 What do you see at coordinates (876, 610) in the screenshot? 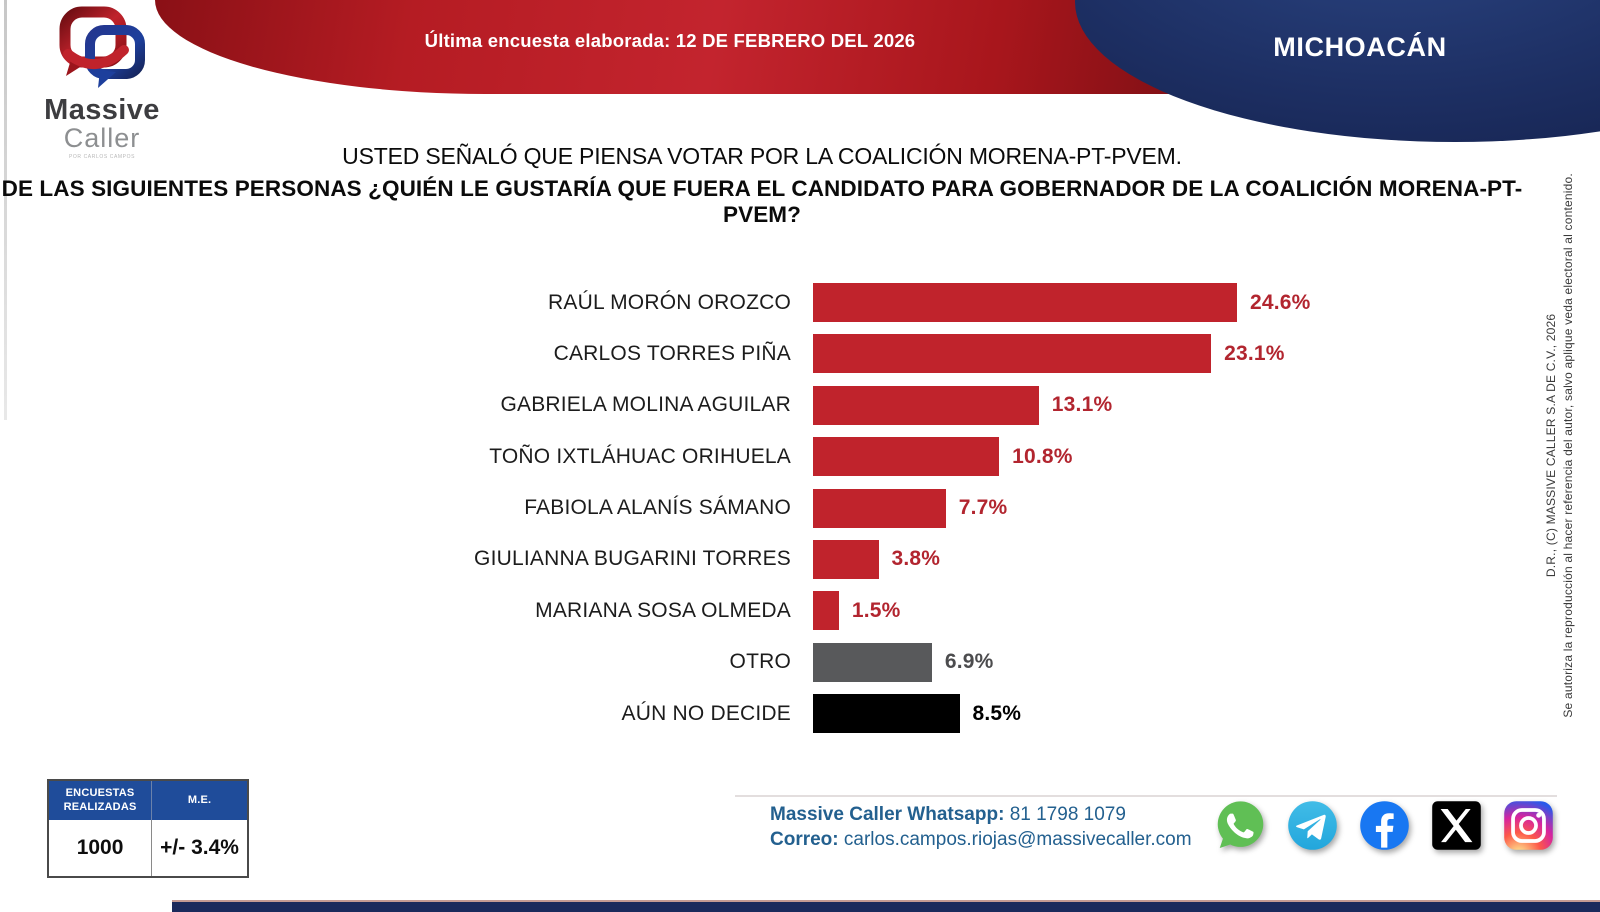
I see `bar-value-label: 1.5%` at bounding box center [876, 610].